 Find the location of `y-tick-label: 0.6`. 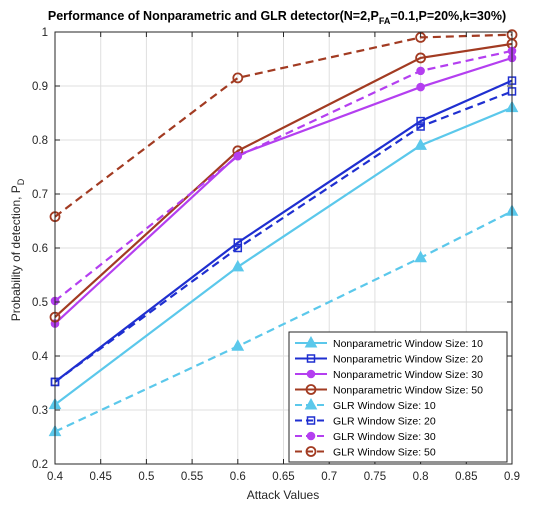

y-tick-label: 0.6 is located at coordinates (40, 249).